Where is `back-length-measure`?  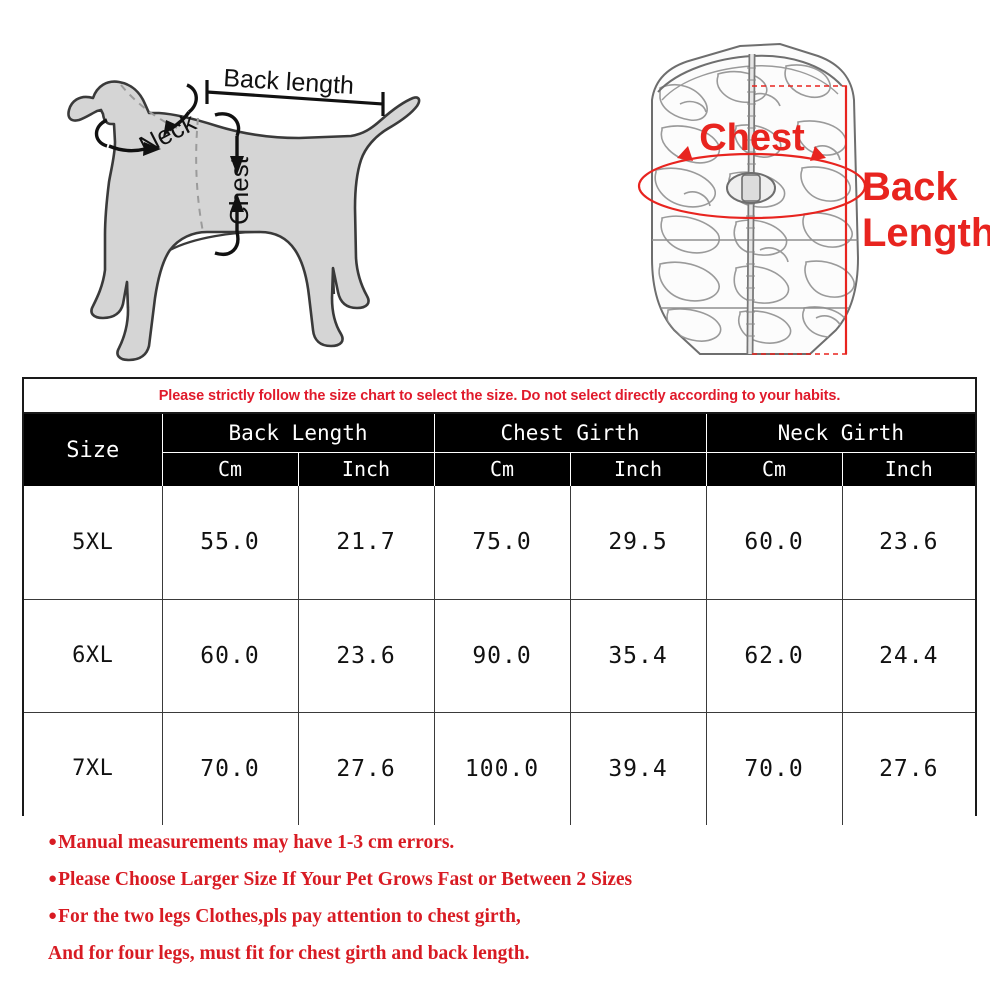 back-length-measure is located at coordinates (295, 98).